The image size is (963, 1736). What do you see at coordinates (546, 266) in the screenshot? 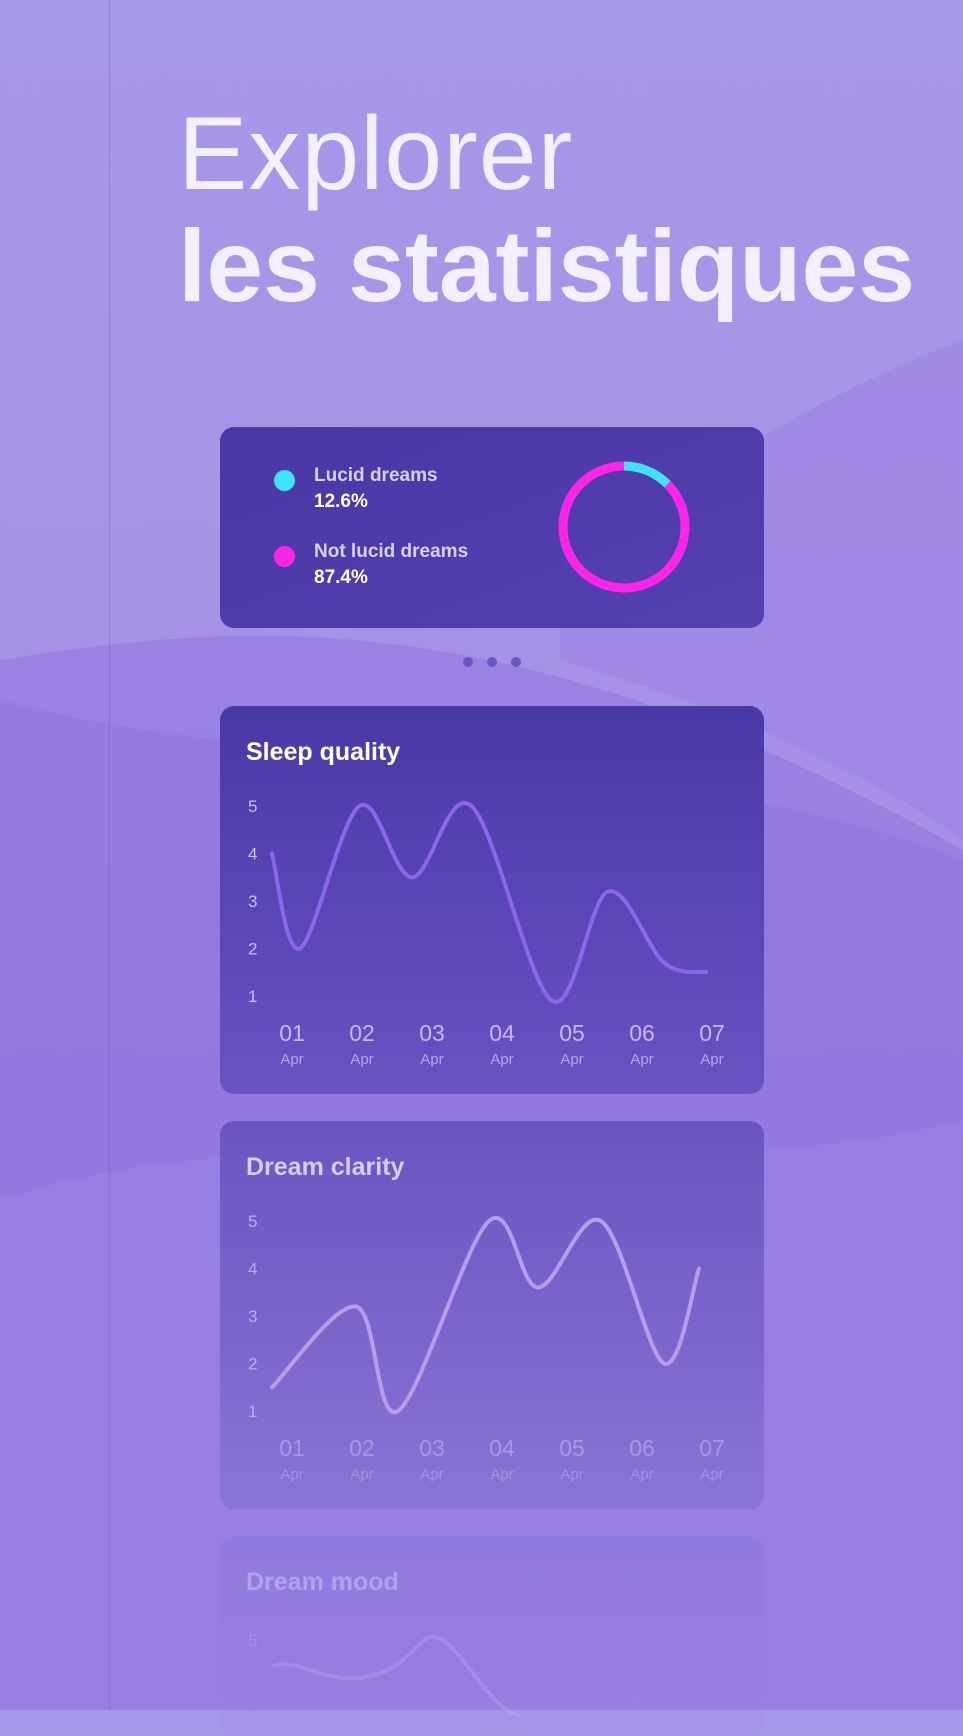
I see `hero-title-line2: les statistiques` at bounding box center [546, 266].